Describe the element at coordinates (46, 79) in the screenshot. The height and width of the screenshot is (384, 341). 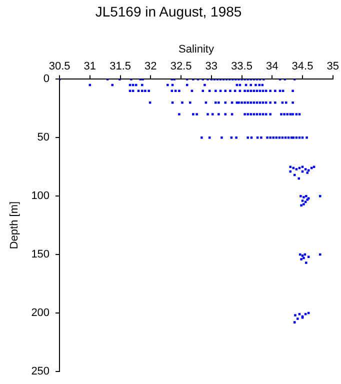
I see `y-tick-label: 0` at that location.